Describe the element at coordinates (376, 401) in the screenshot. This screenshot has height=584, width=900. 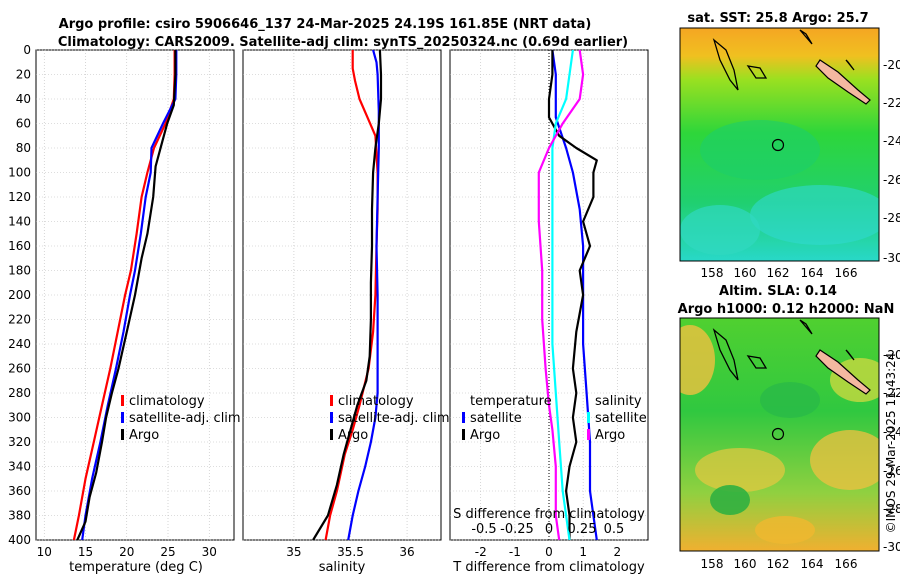
I see `sal-legend-climatology-label: climatology` at that location.